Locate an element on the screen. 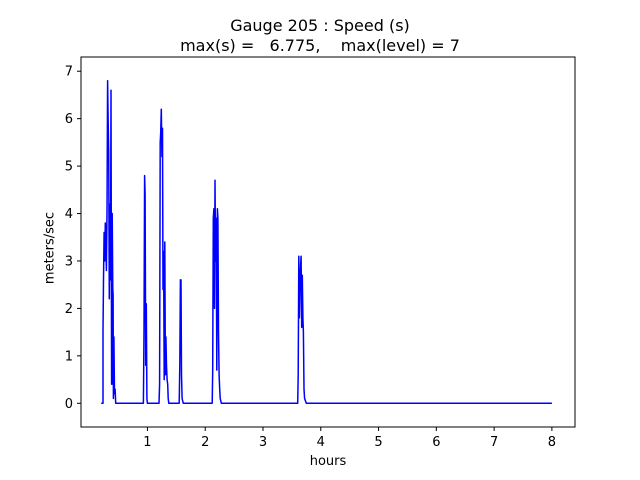  y-tick-label: 7 is located at coordinates (69, 72).